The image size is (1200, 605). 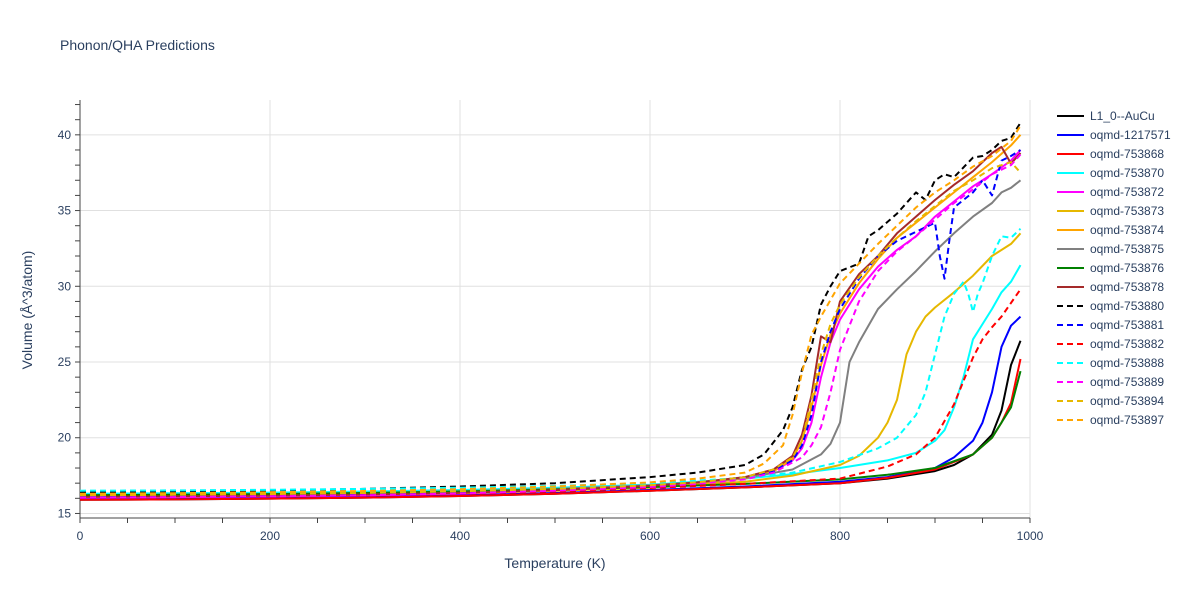 What do you see at coordinates (1127, 230) in the screenshot?
I see `legend-label: oqmd-753874` at bounding box center [1127, 230].